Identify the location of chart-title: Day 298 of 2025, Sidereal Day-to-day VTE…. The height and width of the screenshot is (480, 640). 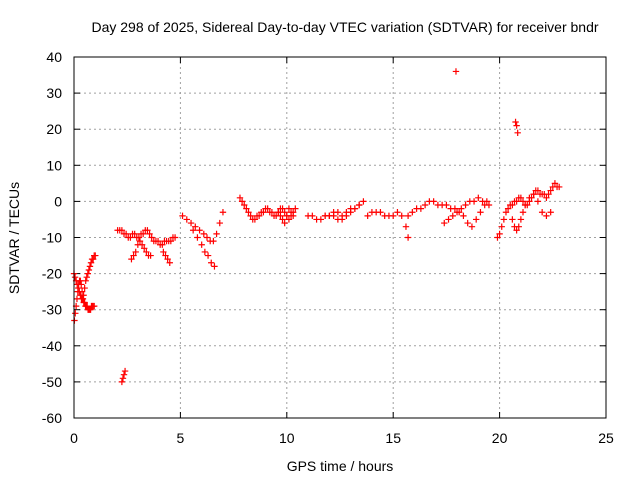
(344, 27).